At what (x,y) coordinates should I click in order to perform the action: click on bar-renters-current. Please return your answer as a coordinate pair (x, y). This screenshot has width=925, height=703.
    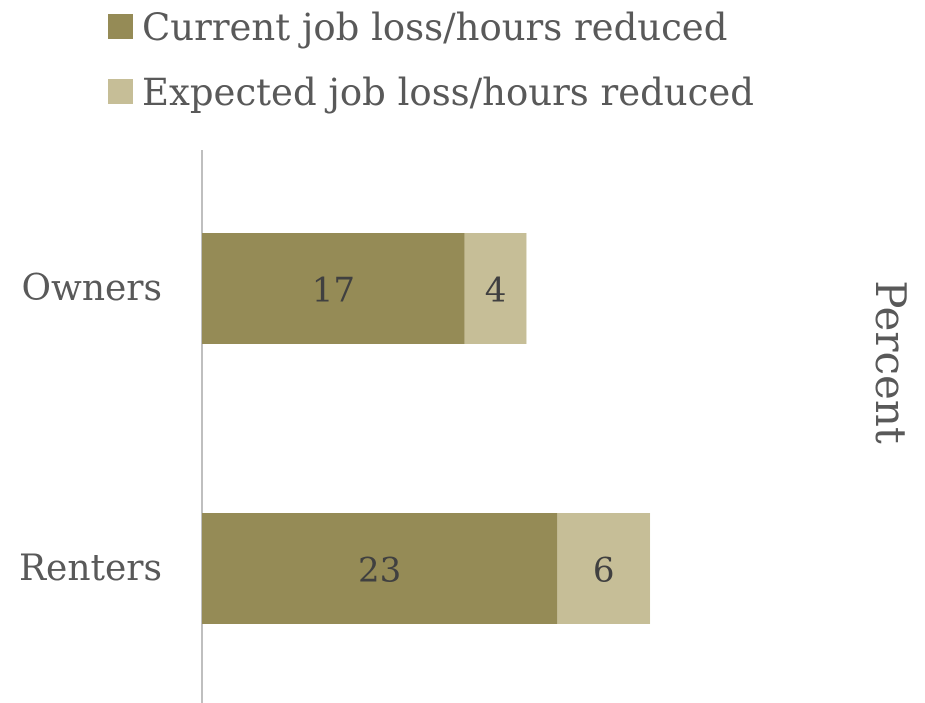
    Looking at the image, I should click on (380, 568).